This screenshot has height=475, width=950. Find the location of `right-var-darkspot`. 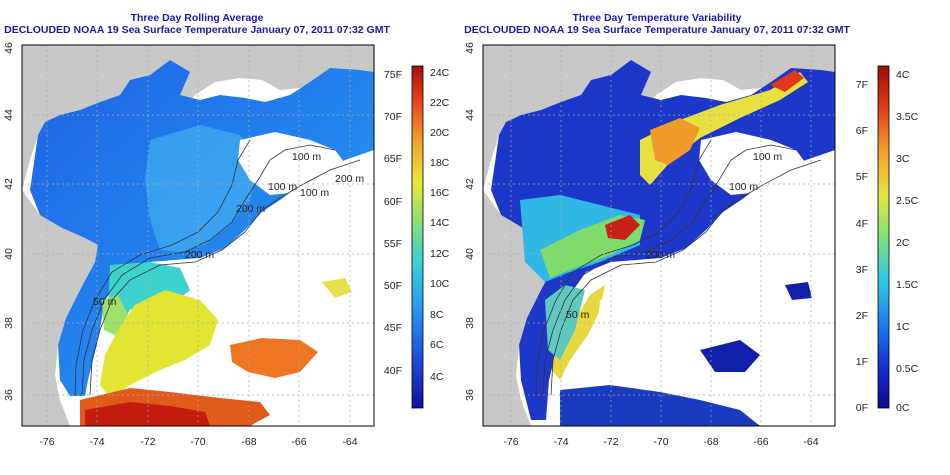

right-var-darkspot is located at coordinates (798, 291).